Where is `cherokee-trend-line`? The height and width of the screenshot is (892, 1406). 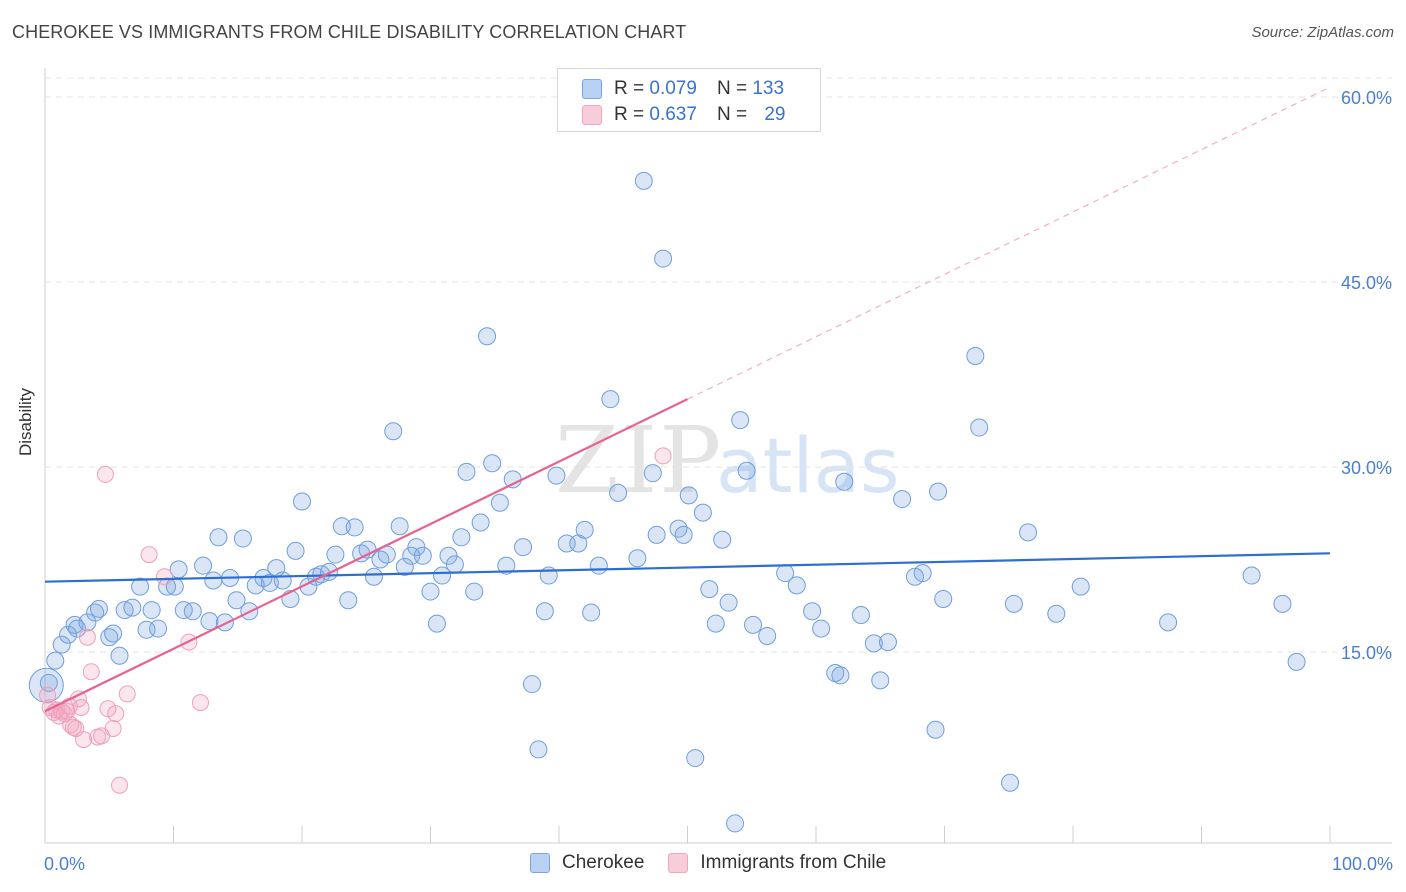
cherokee-trend-line is located at coordinates (687, 567).